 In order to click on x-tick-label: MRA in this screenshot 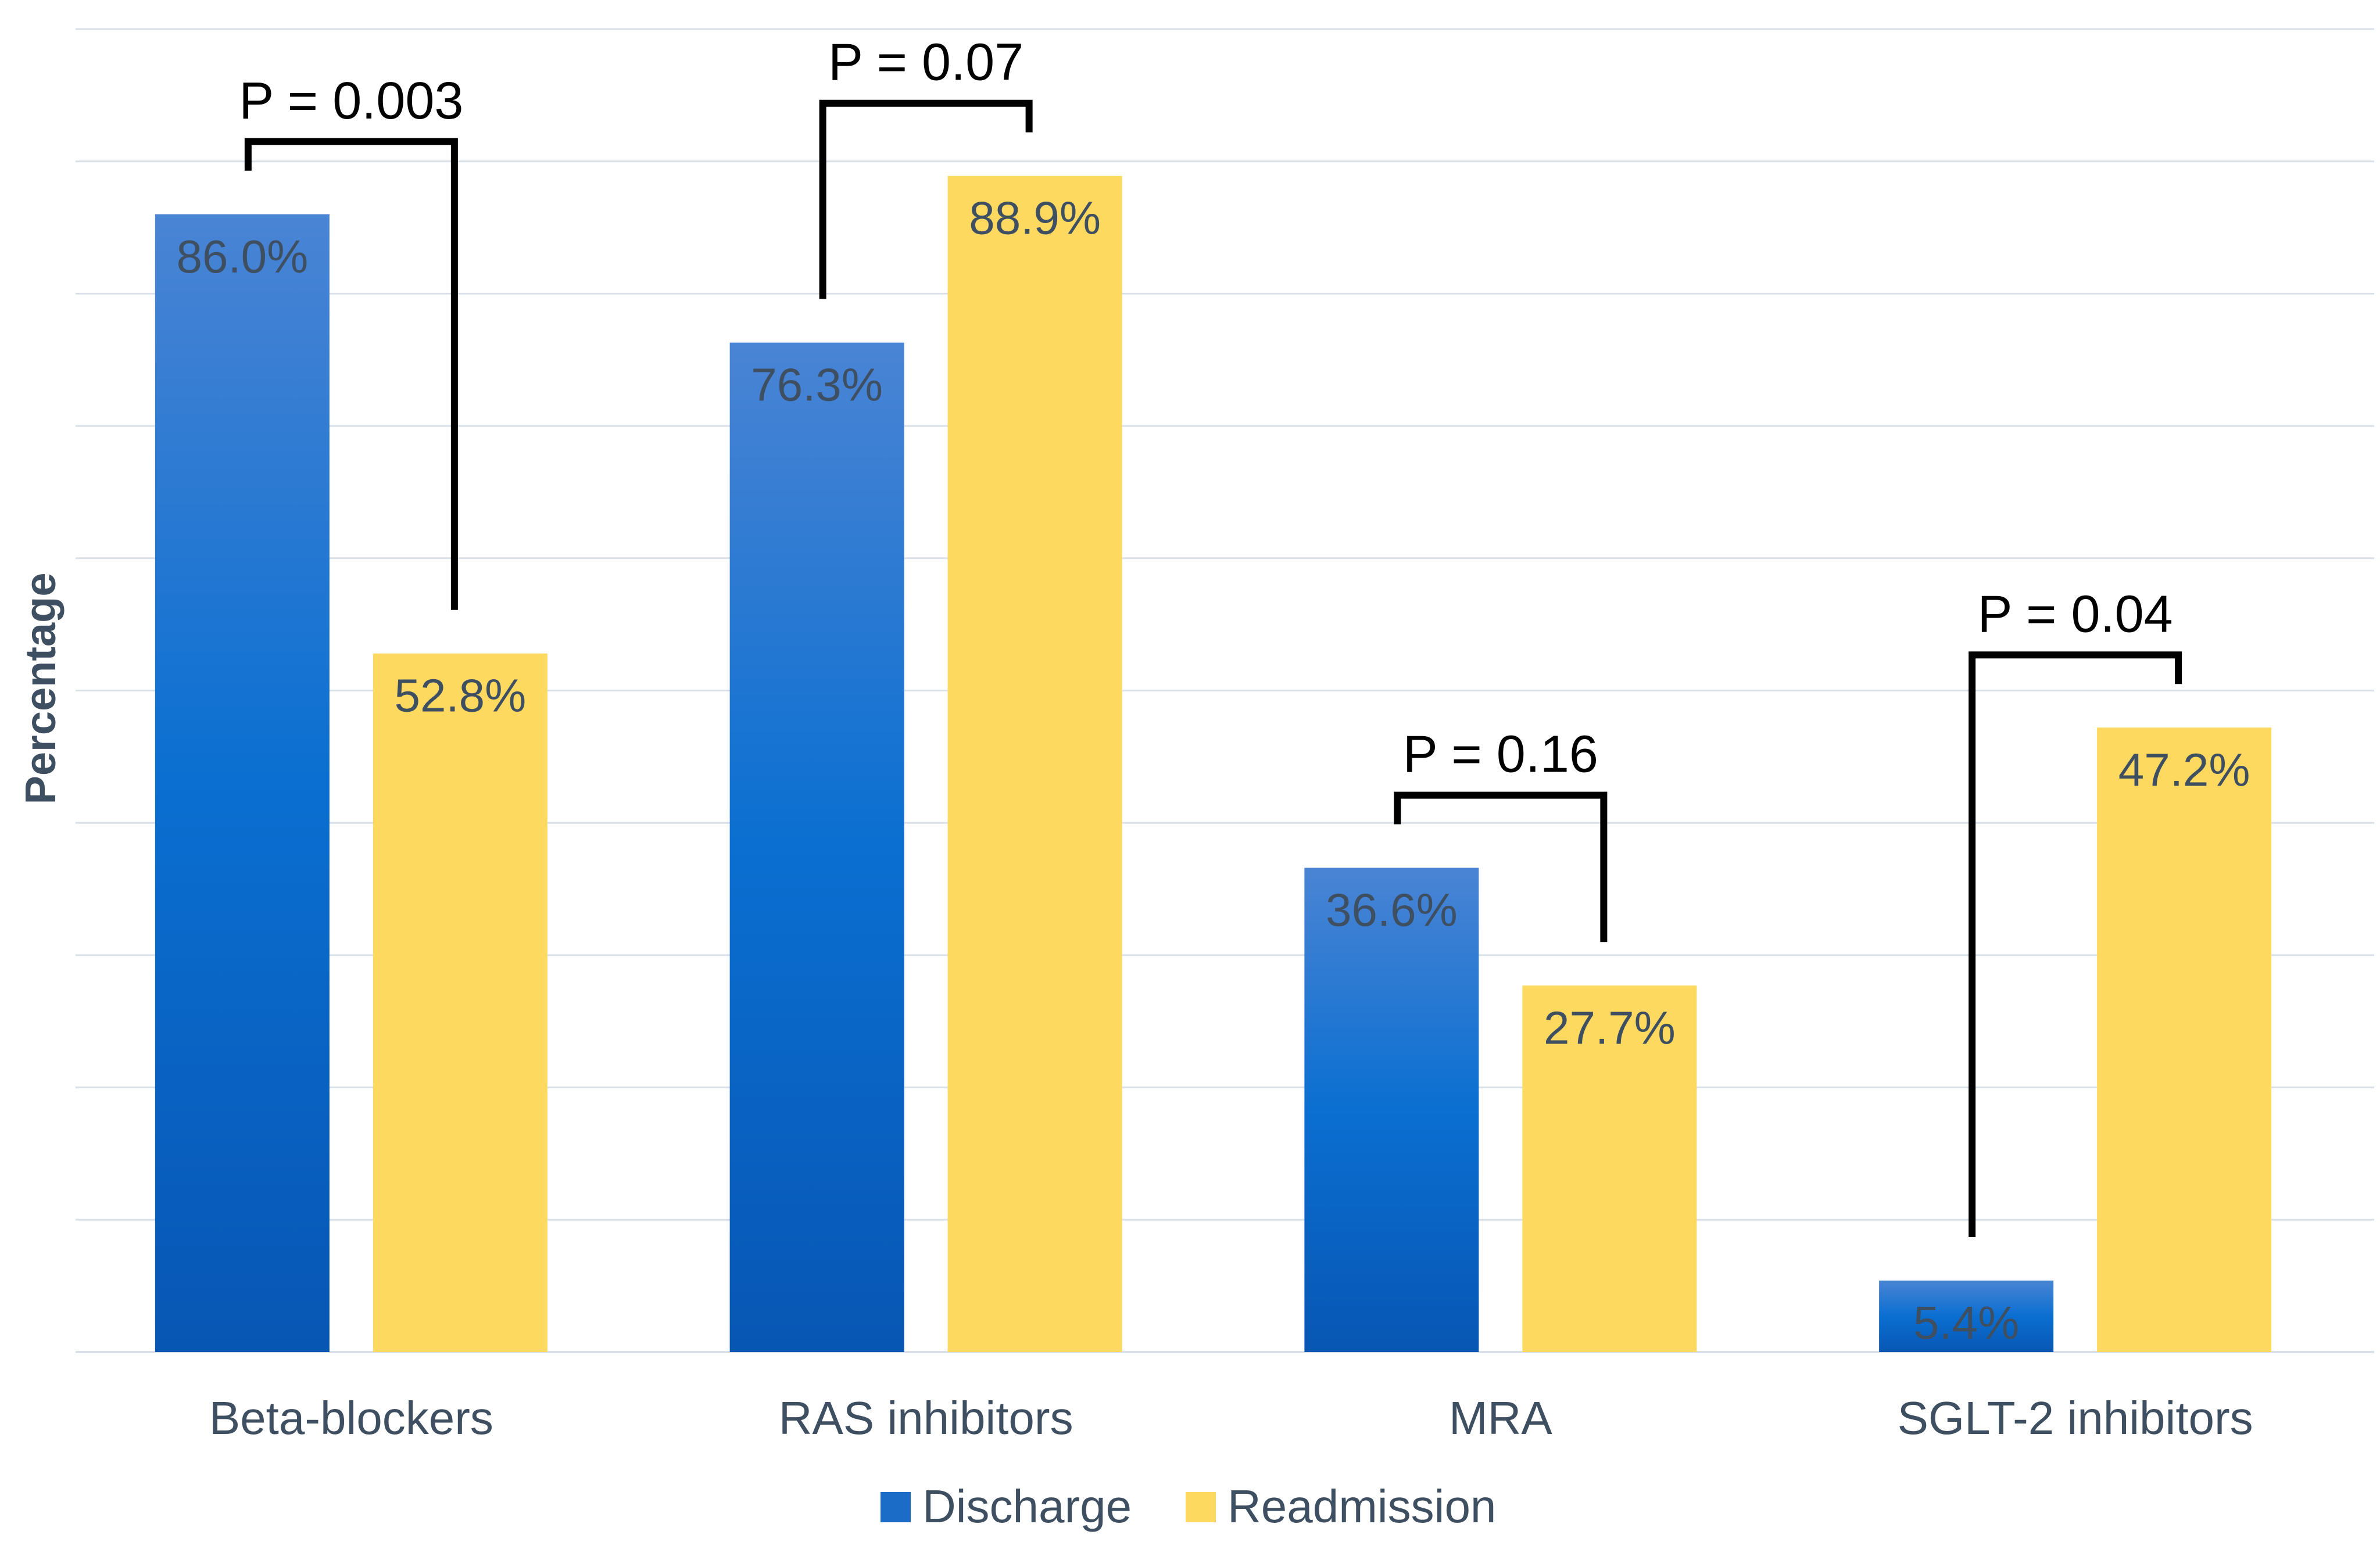, I will do `click(1501, 1418)`.